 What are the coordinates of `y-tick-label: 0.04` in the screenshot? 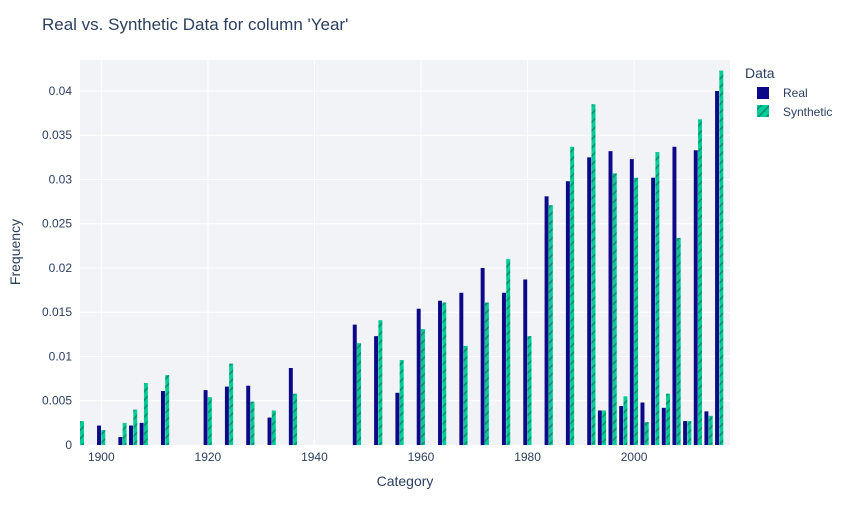 It's located at (61, 91).